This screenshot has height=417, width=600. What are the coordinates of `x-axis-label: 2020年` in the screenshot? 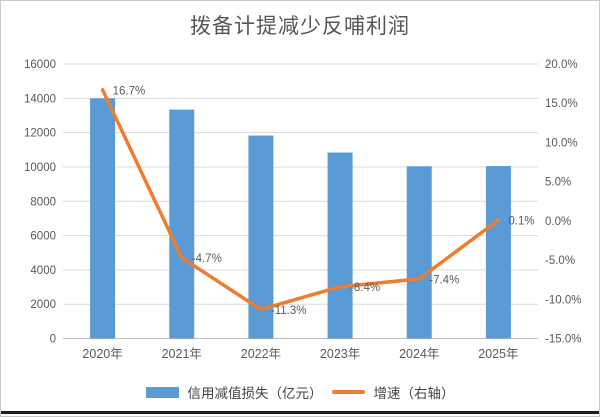 It's located at (102, 354).